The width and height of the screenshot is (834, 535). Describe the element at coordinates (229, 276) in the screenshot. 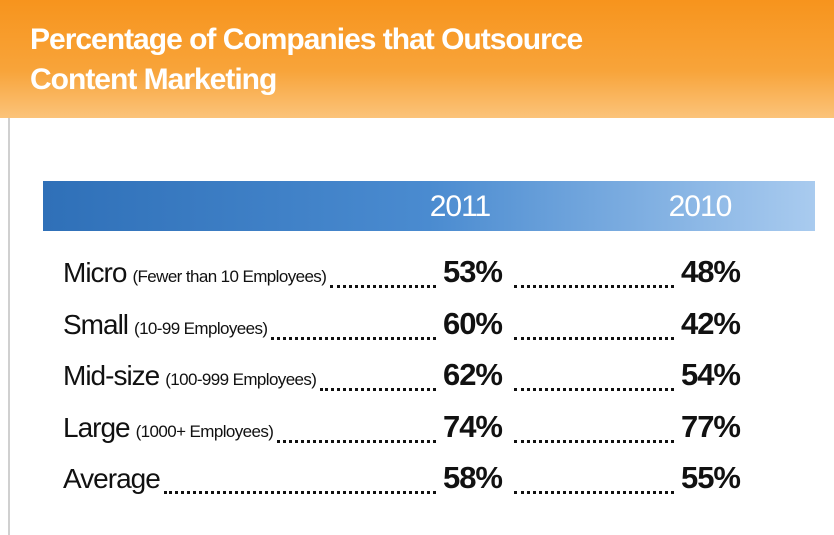

I see `row-note: (Fewer than 10 Employees)` at that location.